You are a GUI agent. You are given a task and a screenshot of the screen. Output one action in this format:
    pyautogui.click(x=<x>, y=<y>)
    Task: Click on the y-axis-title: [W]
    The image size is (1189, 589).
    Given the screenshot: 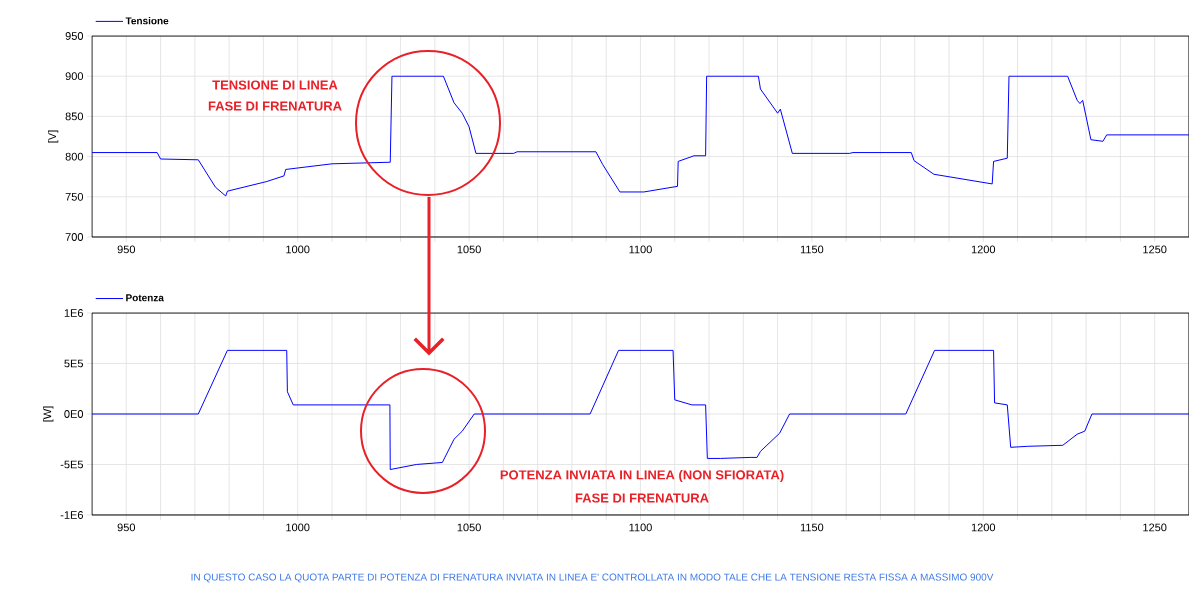 What is the action you would take?
    pyautogui.click(x=48, y=414)
    